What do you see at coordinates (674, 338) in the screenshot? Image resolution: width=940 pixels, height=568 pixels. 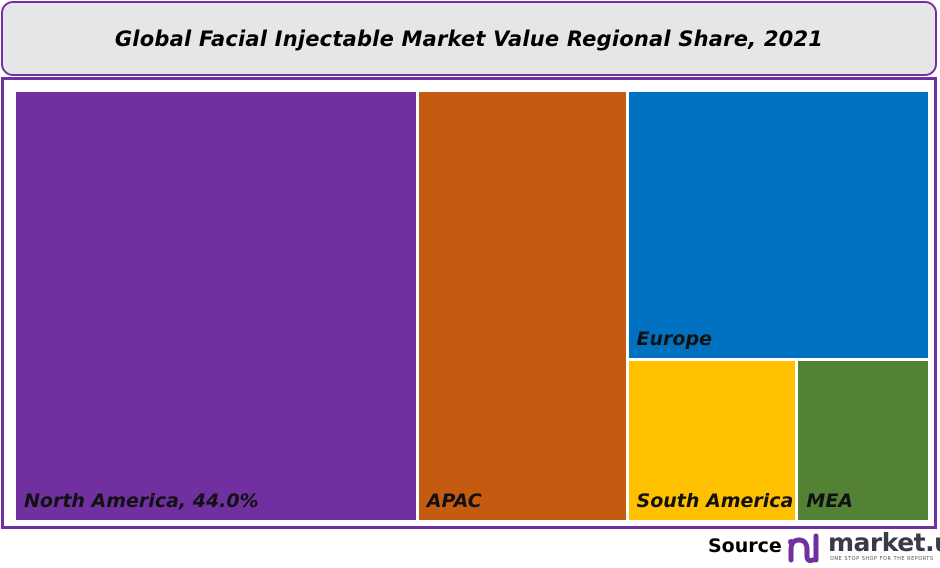 I see `tile-label: Europe` at bounding box center [674, 338].